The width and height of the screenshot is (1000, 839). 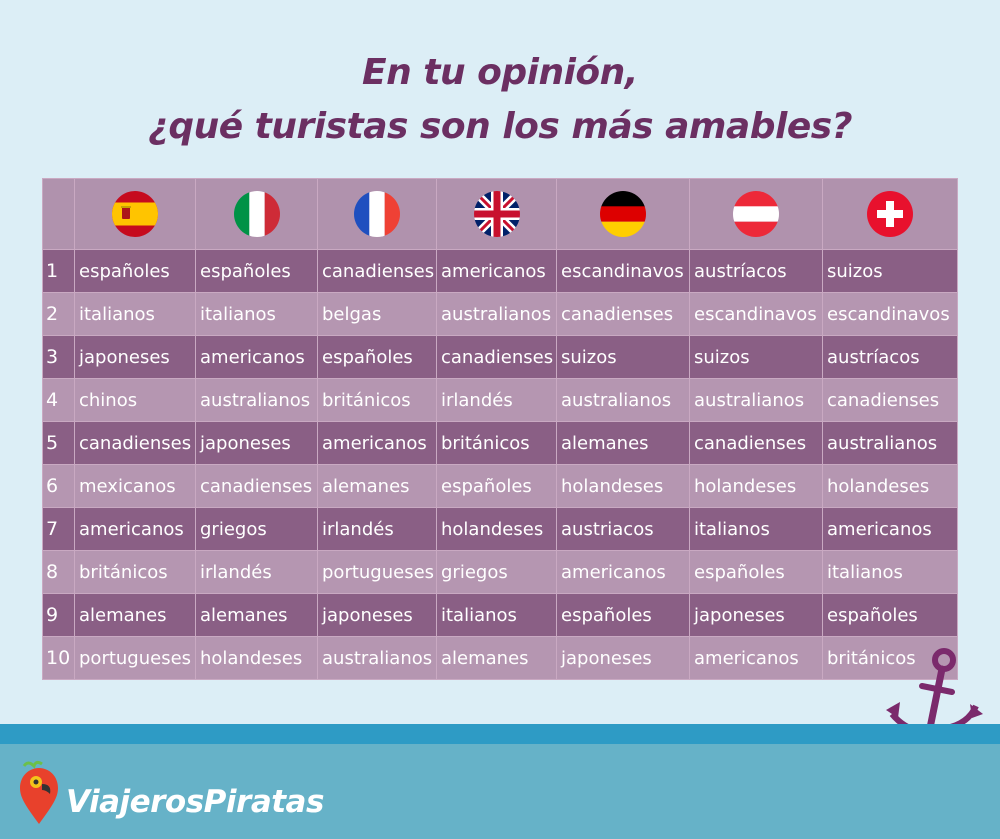 I want to click on header-cell-austria, so click(x=756, y=214).